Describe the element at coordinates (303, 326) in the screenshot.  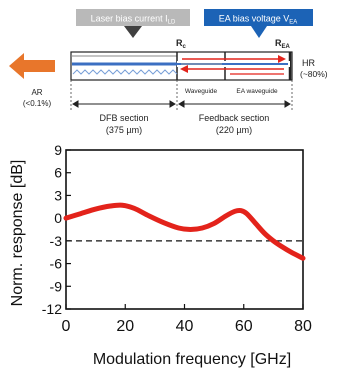
I see `x-tick-label: 80` at that location.